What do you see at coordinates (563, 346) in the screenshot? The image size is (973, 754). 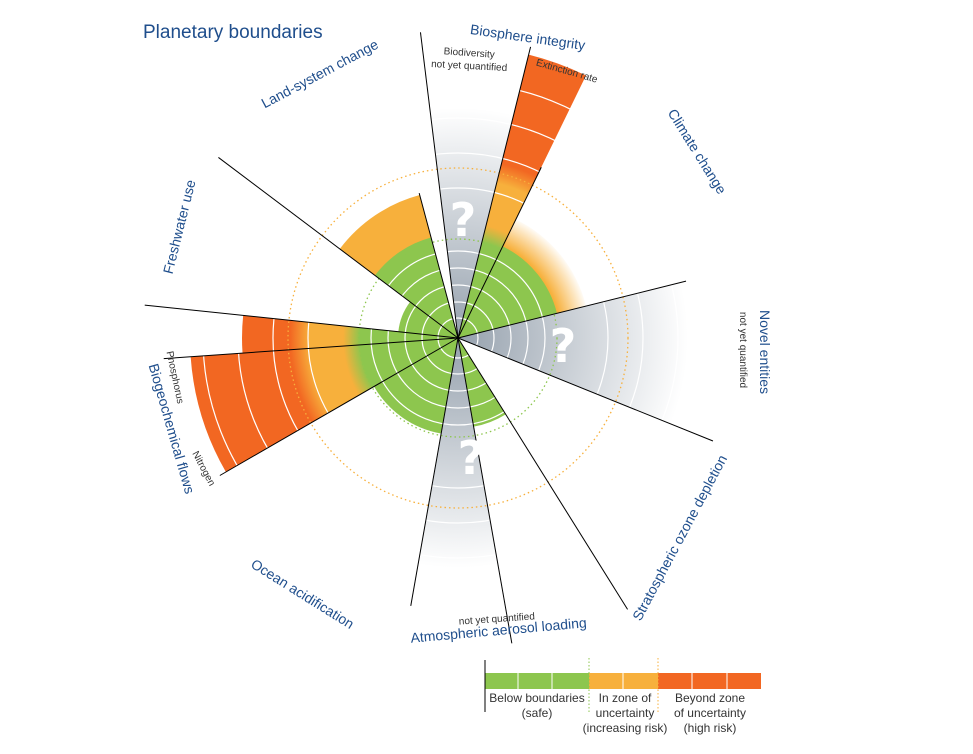 I see `unknown-mark-novel-entities: ?` at bounding box center [563, 346].